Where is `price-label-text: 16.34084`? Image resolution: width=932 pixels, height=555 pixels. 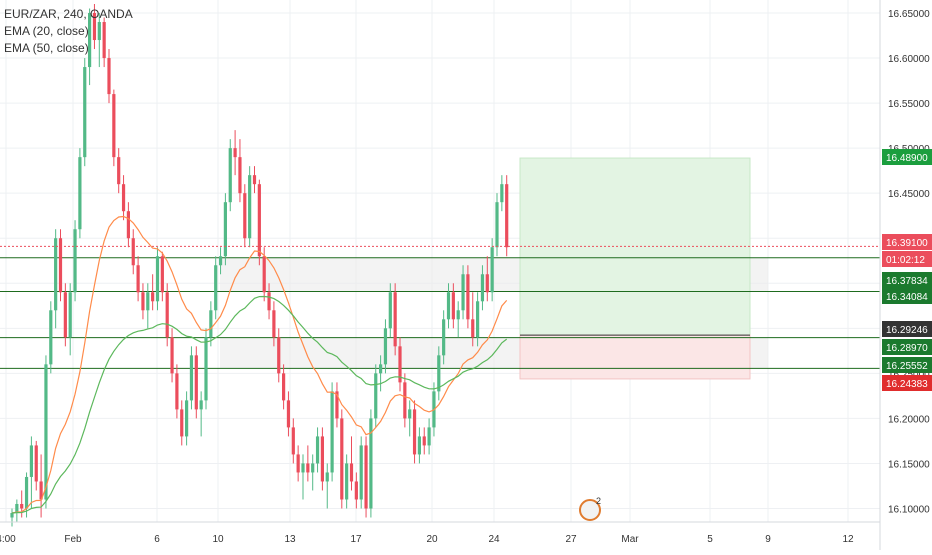 price-label-text: 16.34084 is located at coordinates (907, 297).